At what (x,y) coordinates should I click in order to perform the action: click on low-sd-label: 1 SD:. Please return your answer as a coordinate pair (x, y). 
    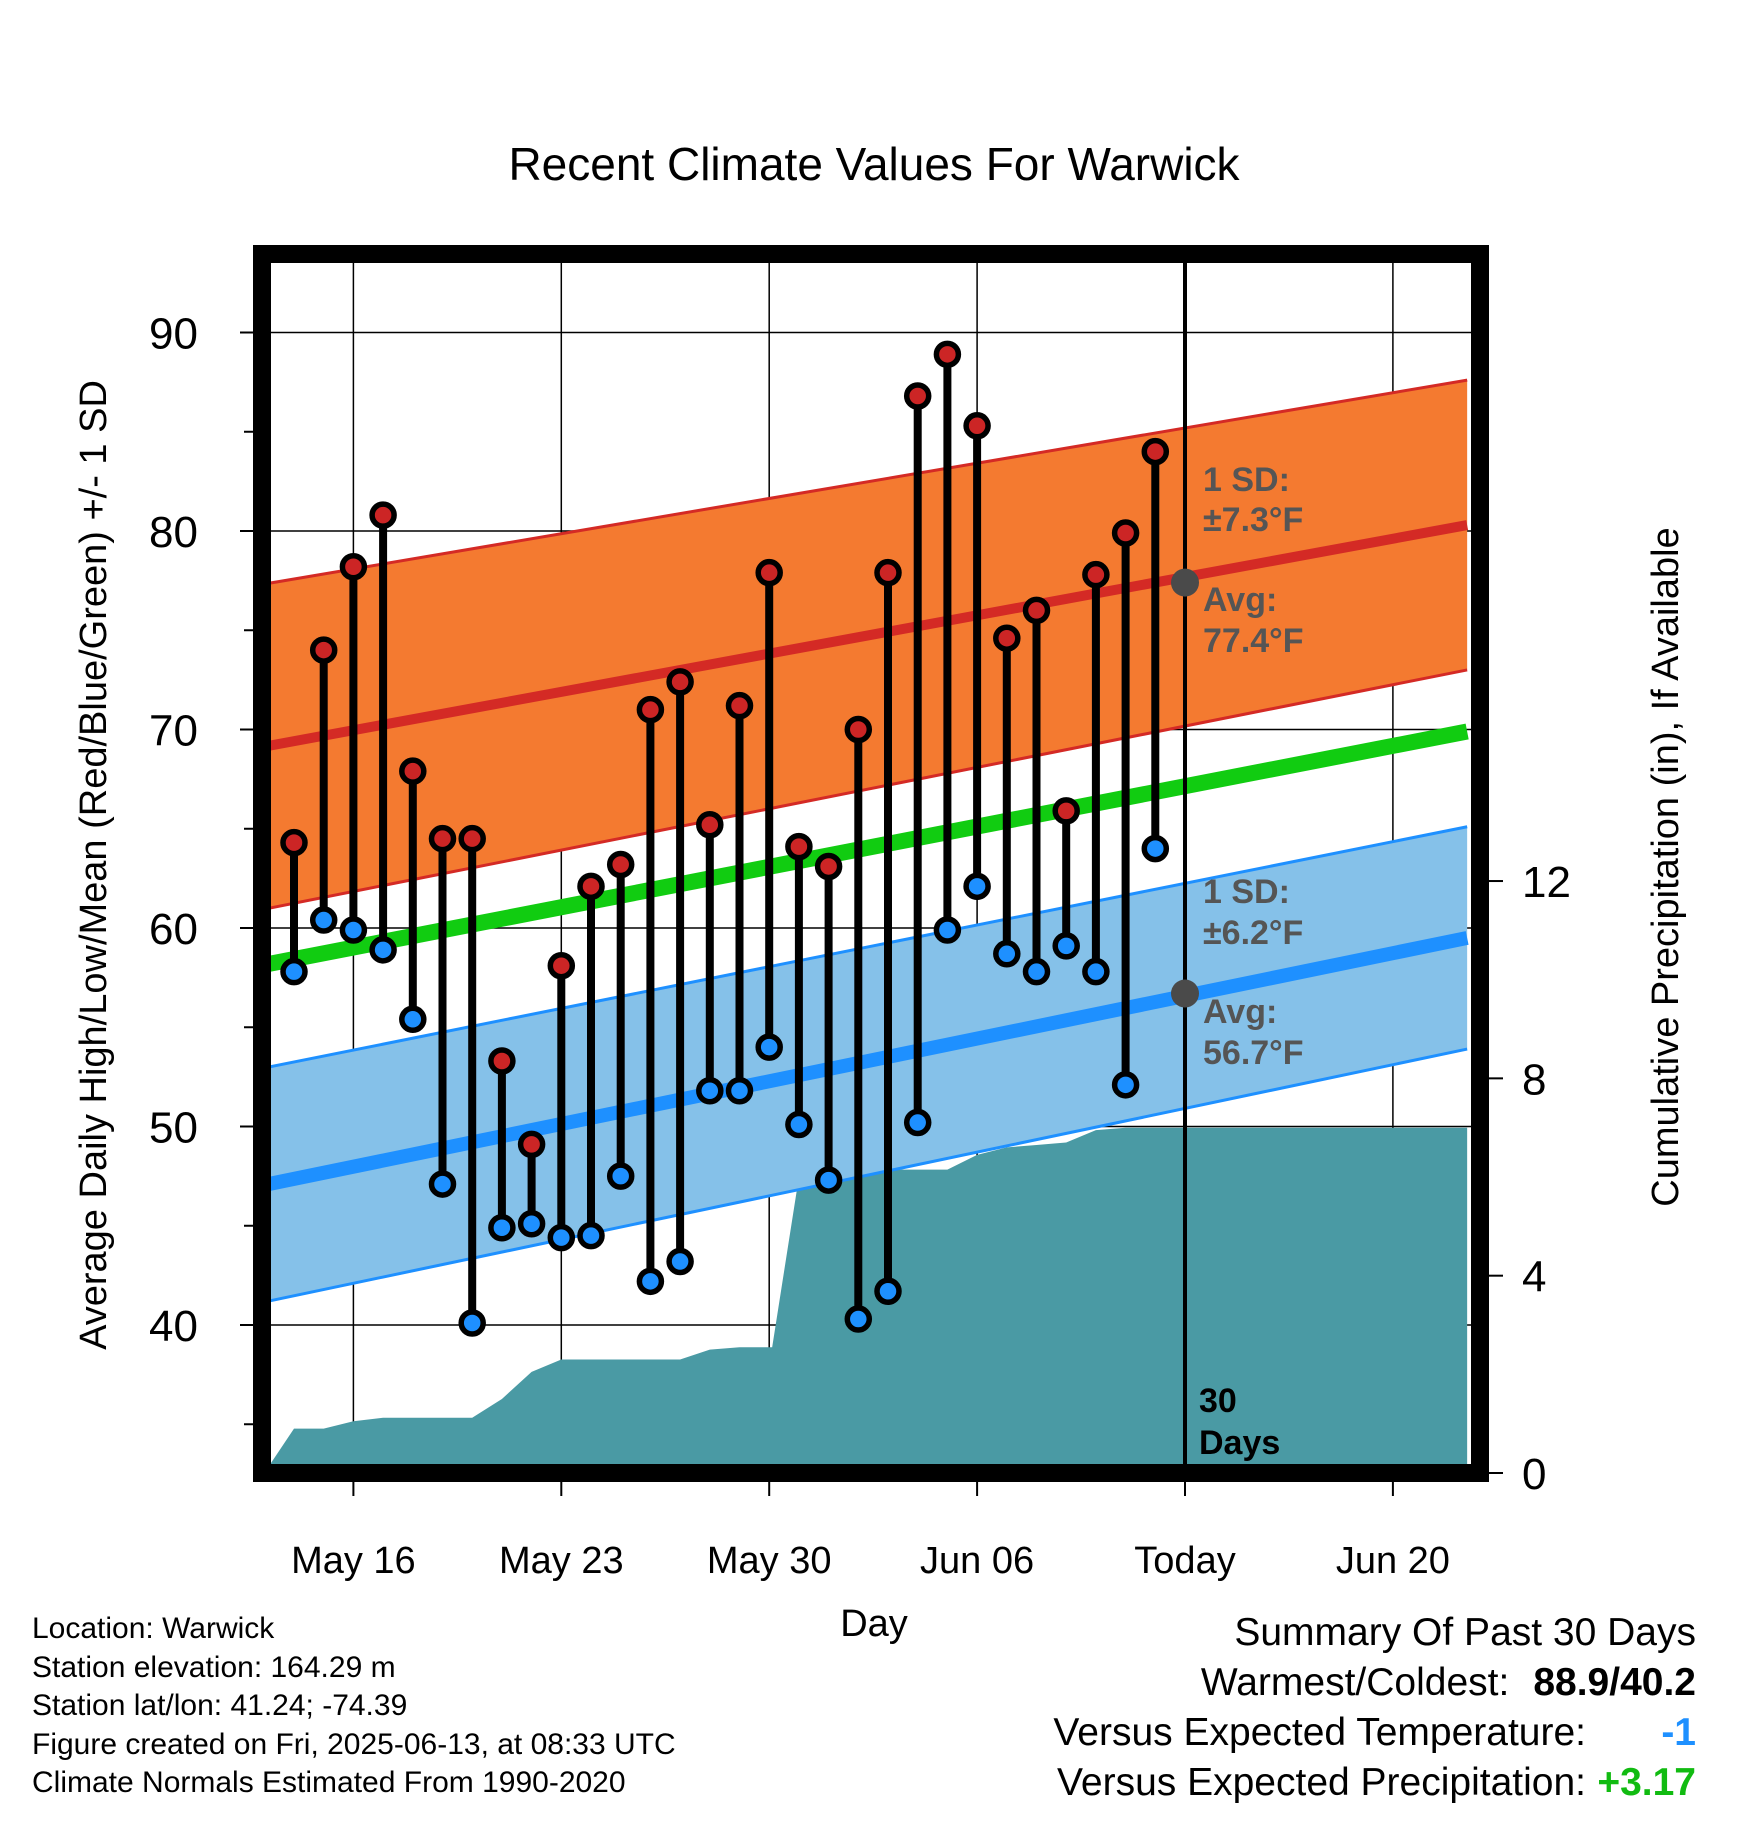
    Looking at the image, I should click on (1246, 892).